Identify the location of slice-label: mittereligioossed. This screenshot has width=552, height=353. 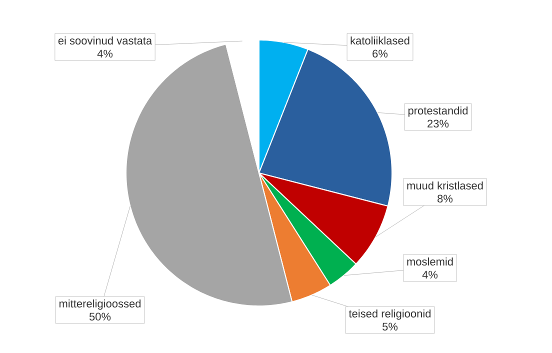
(100, 304).